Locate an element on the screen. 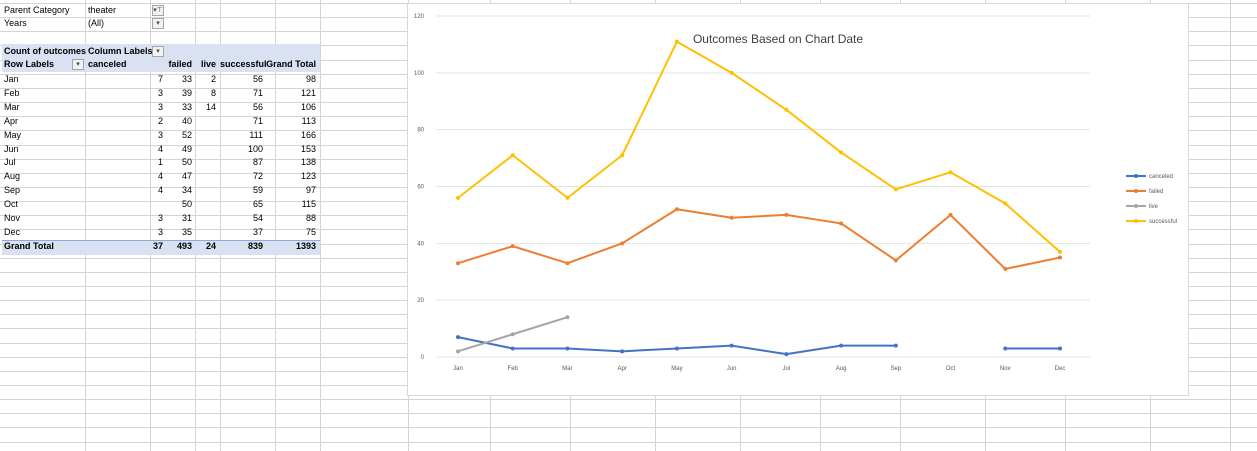  row-label-month: Aug is located at coordinates (12, 176).